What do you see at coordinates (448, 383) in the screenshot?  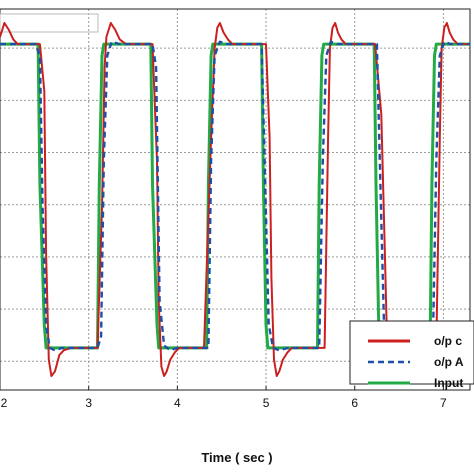 I see `legend-label: Input` at bounding box center [448, 383].